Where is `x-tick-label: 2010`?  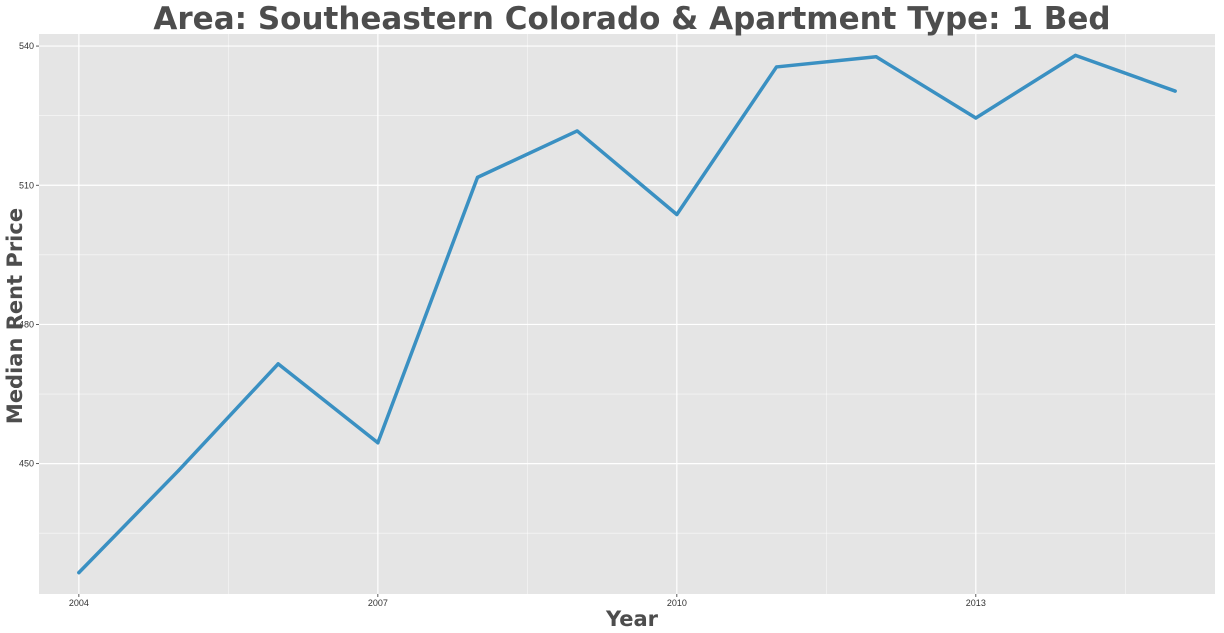
x-tick-label: 2010 is located at coordinates (677, 603).